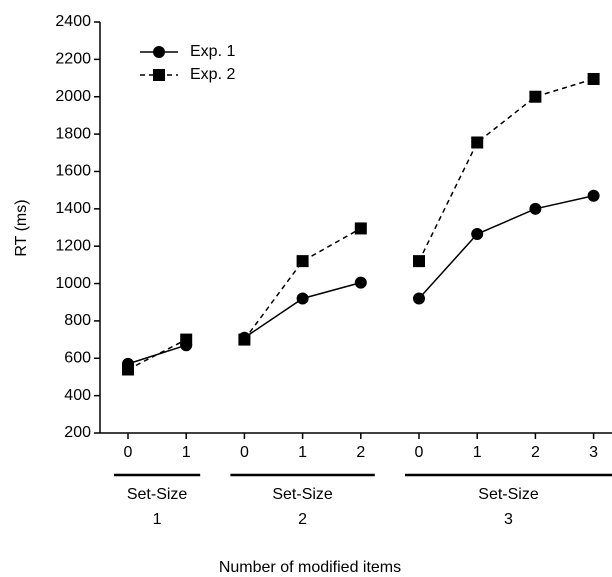 This screenshot has height=577, width=612. I want to click on y-tick-label: 400, so click(77, 395).